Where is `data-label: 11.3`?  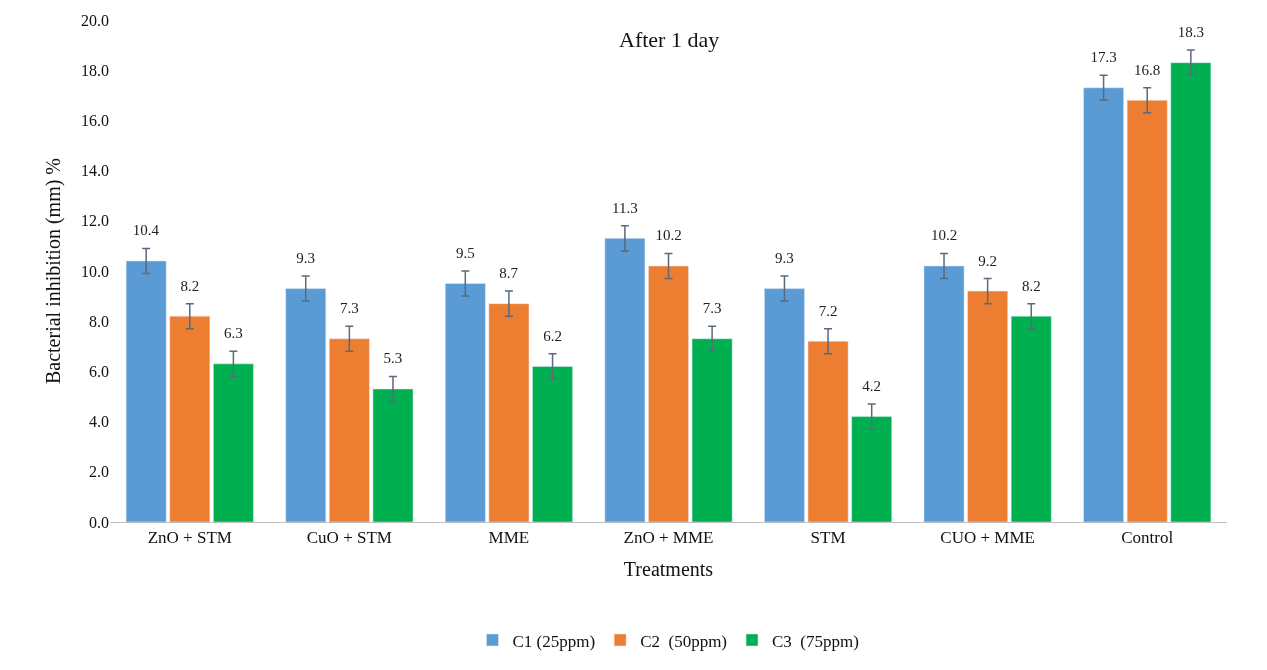 data-label: 11.3 is located at coordinates (625, 207).